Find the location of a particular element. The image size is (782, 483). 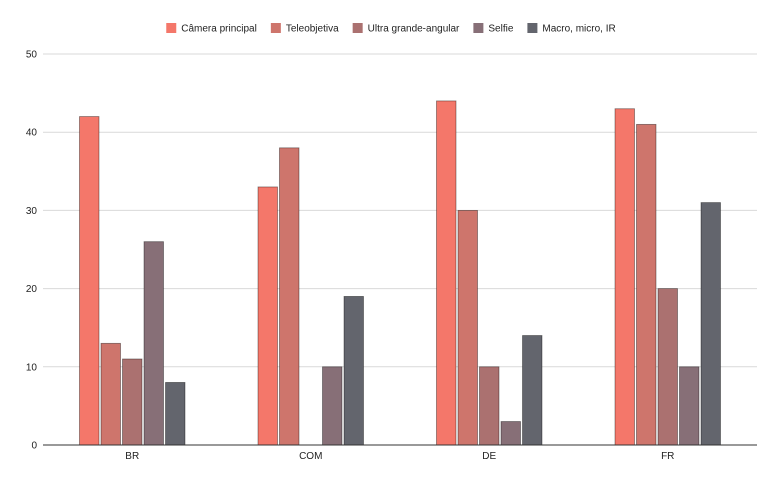

y-tick-label: 10 is located at coordinates (32, 367).